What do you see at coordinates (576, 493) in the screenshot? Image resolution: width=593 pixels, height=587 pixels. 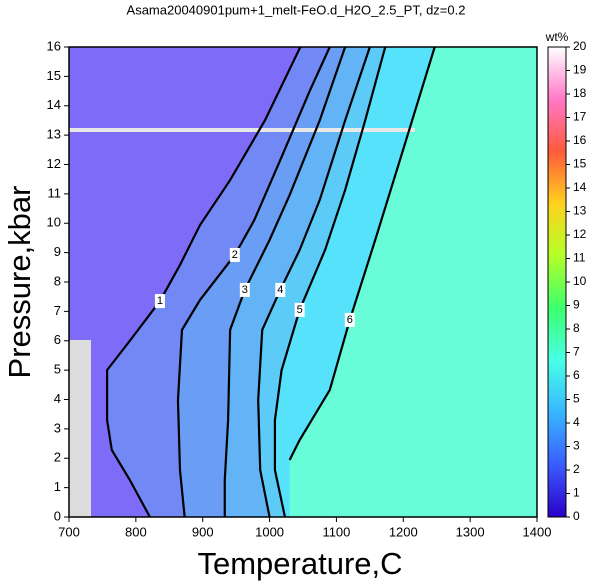 I see `colorbar-tick-label: 1` at bounding box center [576, 493].